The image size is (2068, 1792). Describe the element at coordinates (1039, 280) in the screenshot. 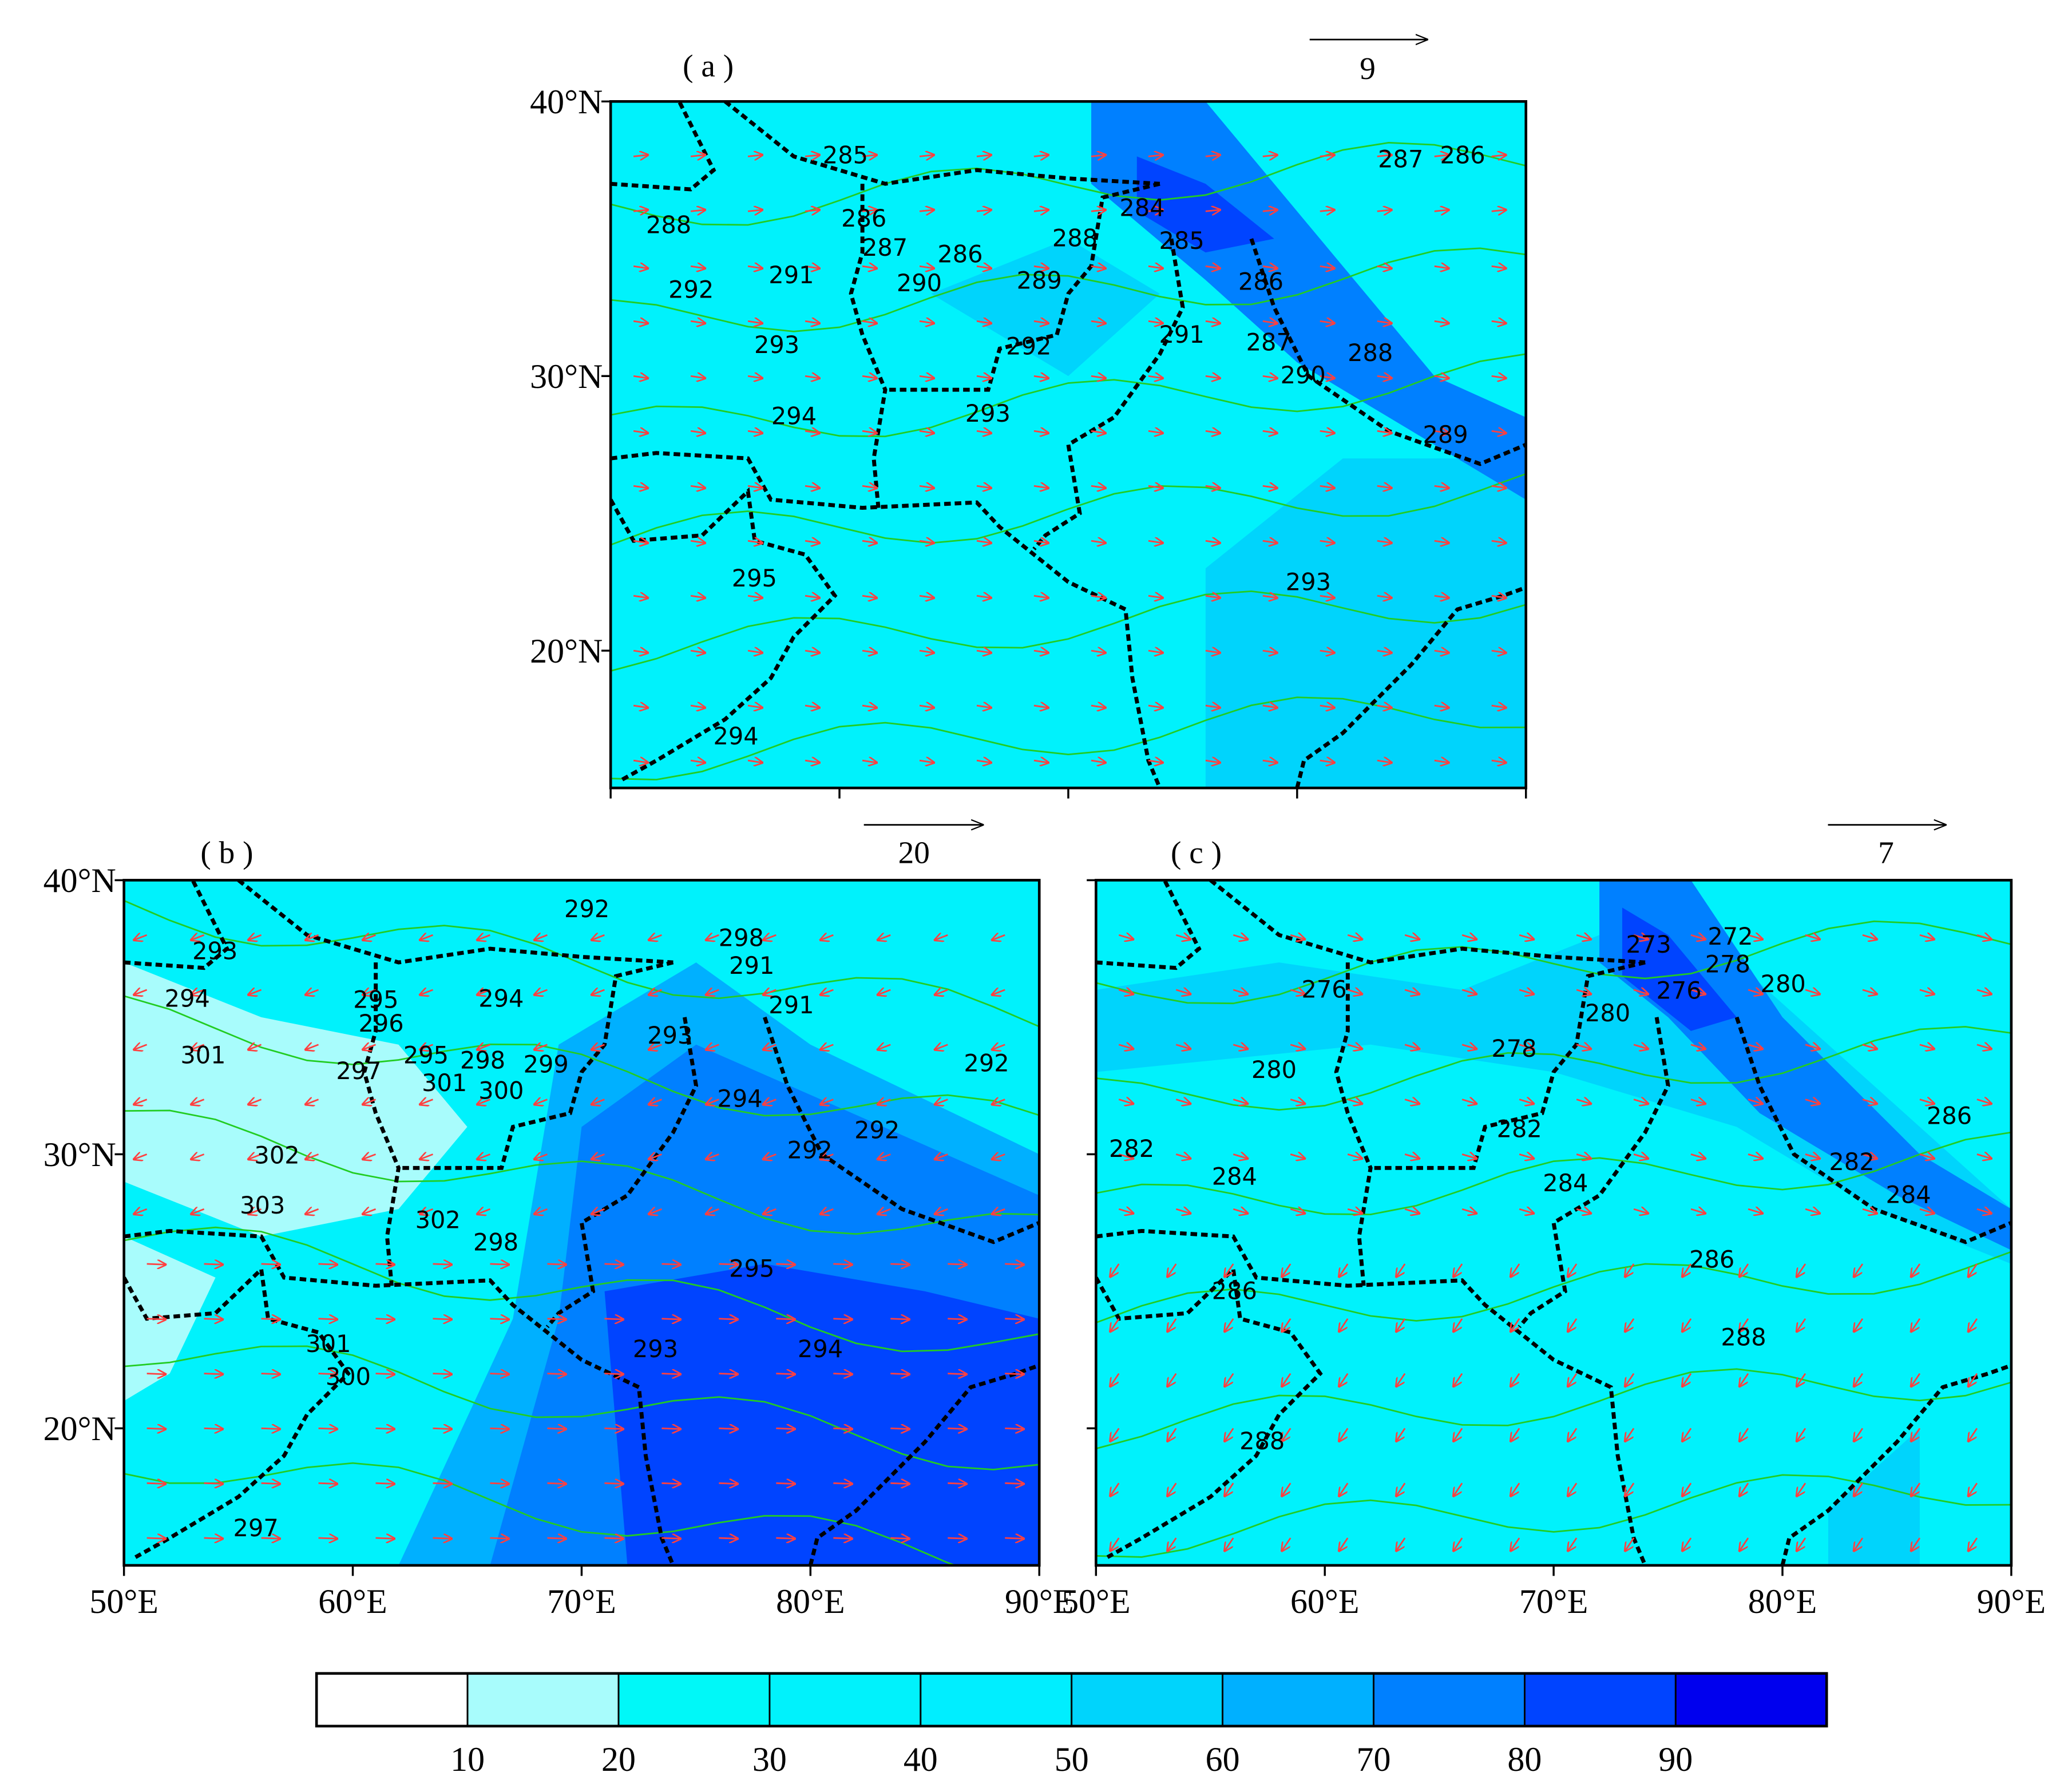

I see `contour-label: 289` at that location.